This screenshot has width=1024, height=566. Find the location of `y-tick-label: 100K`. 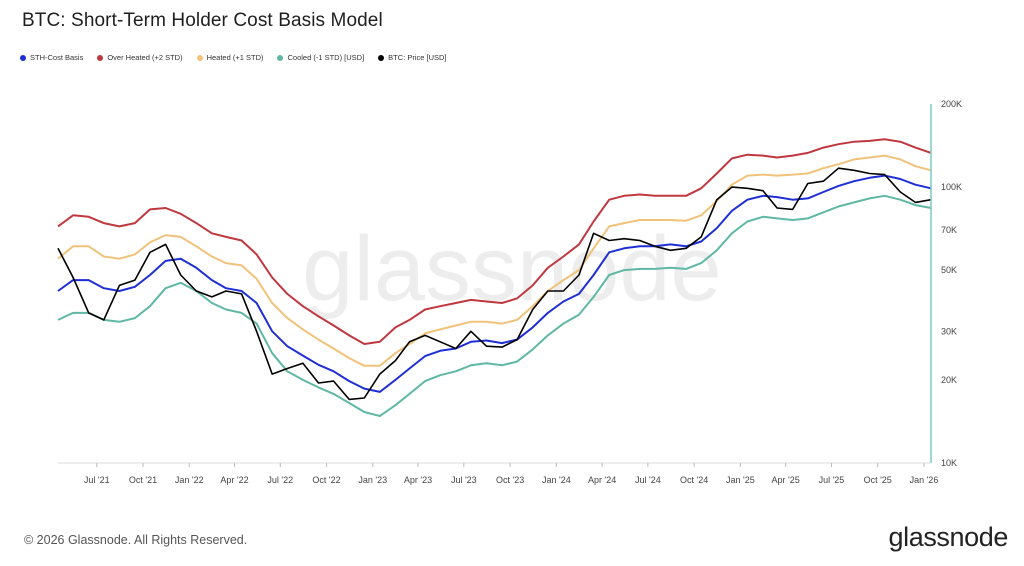

y-tick-label: 100K is located at coordinates (951, 187).